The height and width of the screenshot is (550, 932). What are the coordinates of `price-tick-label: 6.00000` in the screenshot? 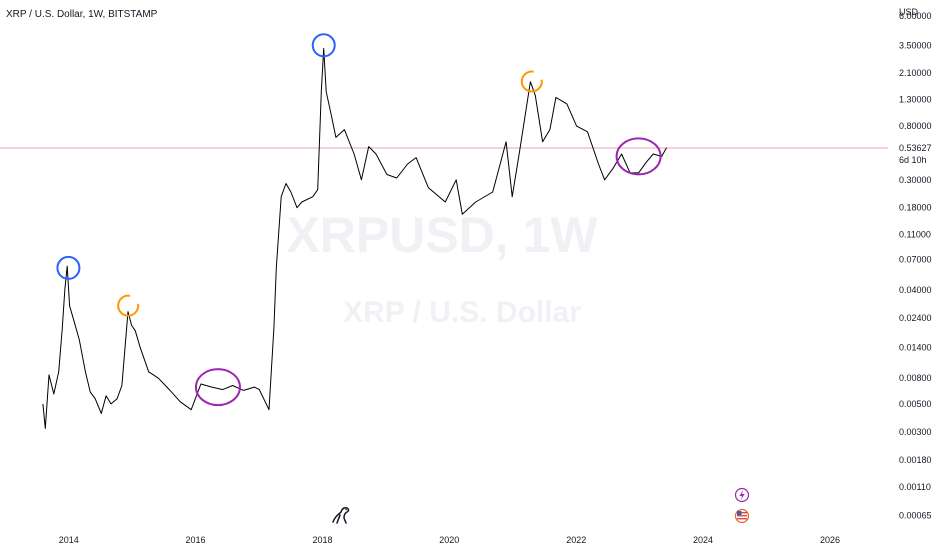 It's located at (915, 16).